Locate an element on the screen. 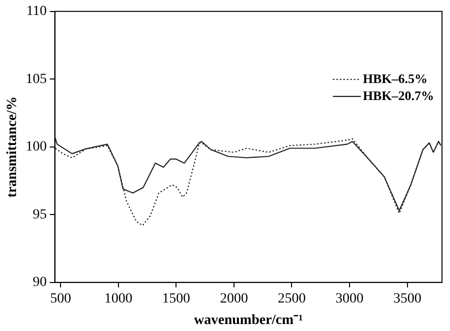 Image resolution: width=450 pixels, height=331 pixels. y-tick-label: 110 is located at coordinates (36, 12).